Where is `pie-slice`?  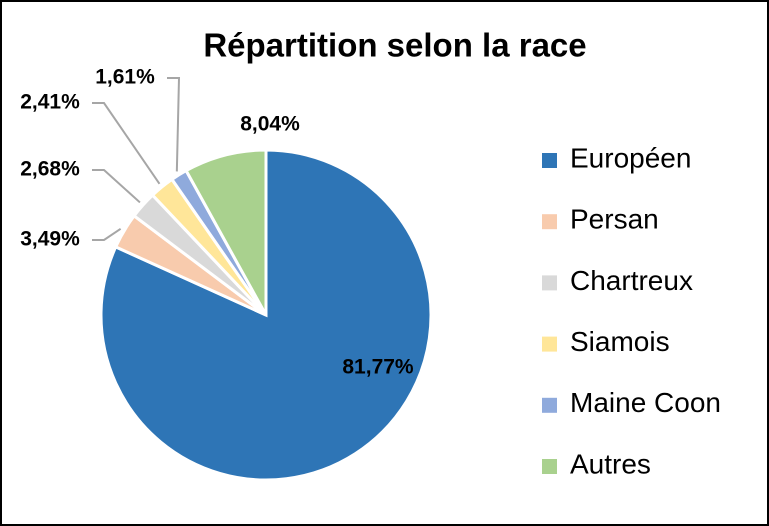
pie-slice is located at coordinates (226, 232).